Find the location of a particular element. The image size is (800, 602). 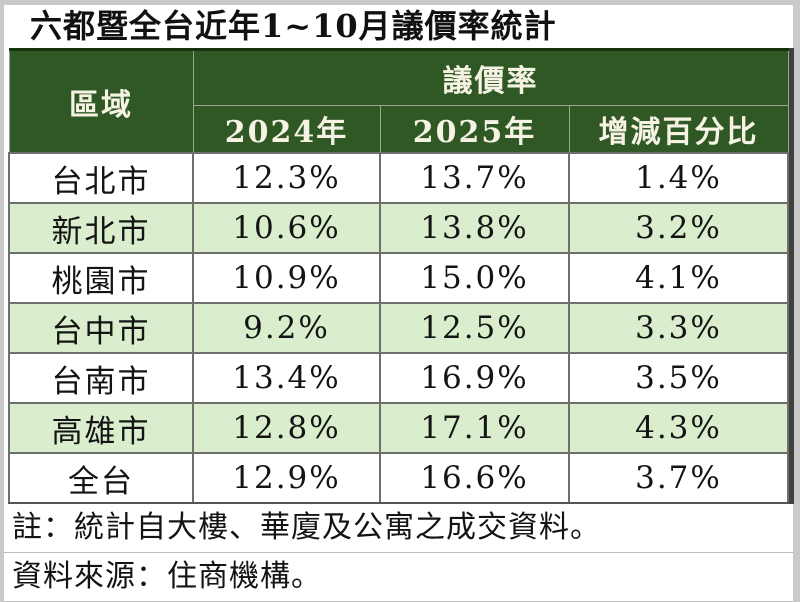

region-cell: 桃園市 is located at coordinates (101, 278).